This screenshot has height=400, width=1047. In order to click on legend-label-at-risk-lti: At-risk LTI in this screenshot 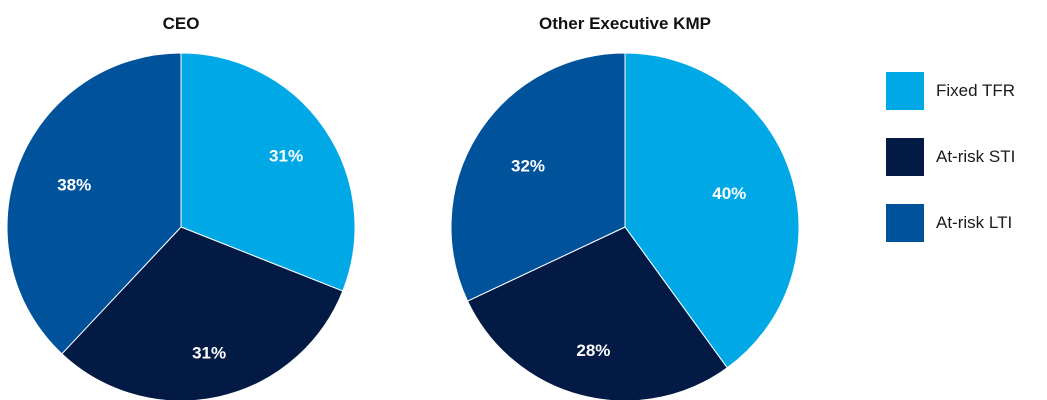, I will do `click(974, 222)`.